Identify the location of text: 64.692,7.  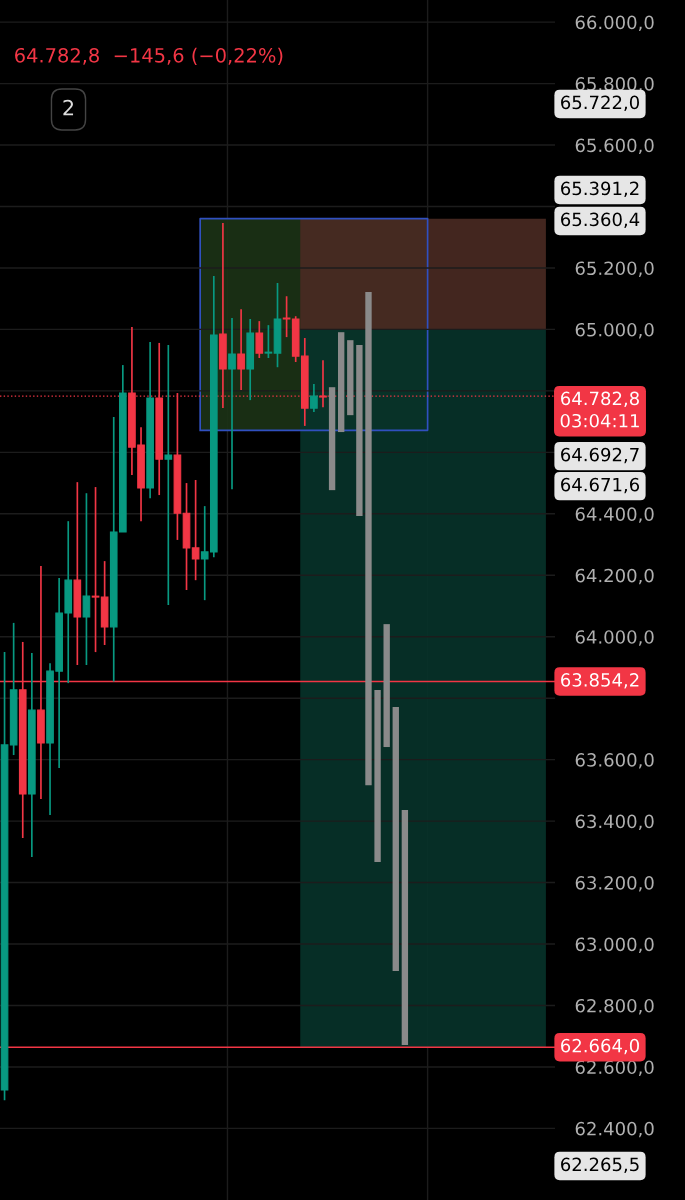
(600, 455).